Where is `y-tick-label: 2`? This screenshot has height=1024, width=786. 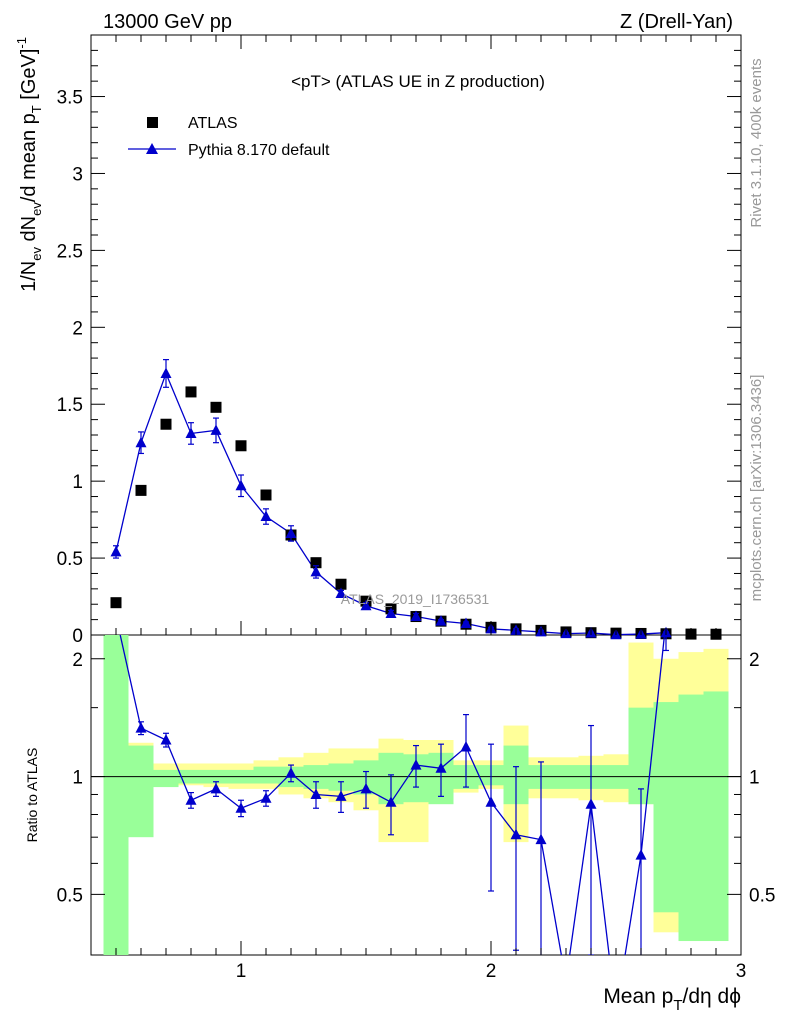
y-tick-label: 2 is located at coordinates (77, 328).